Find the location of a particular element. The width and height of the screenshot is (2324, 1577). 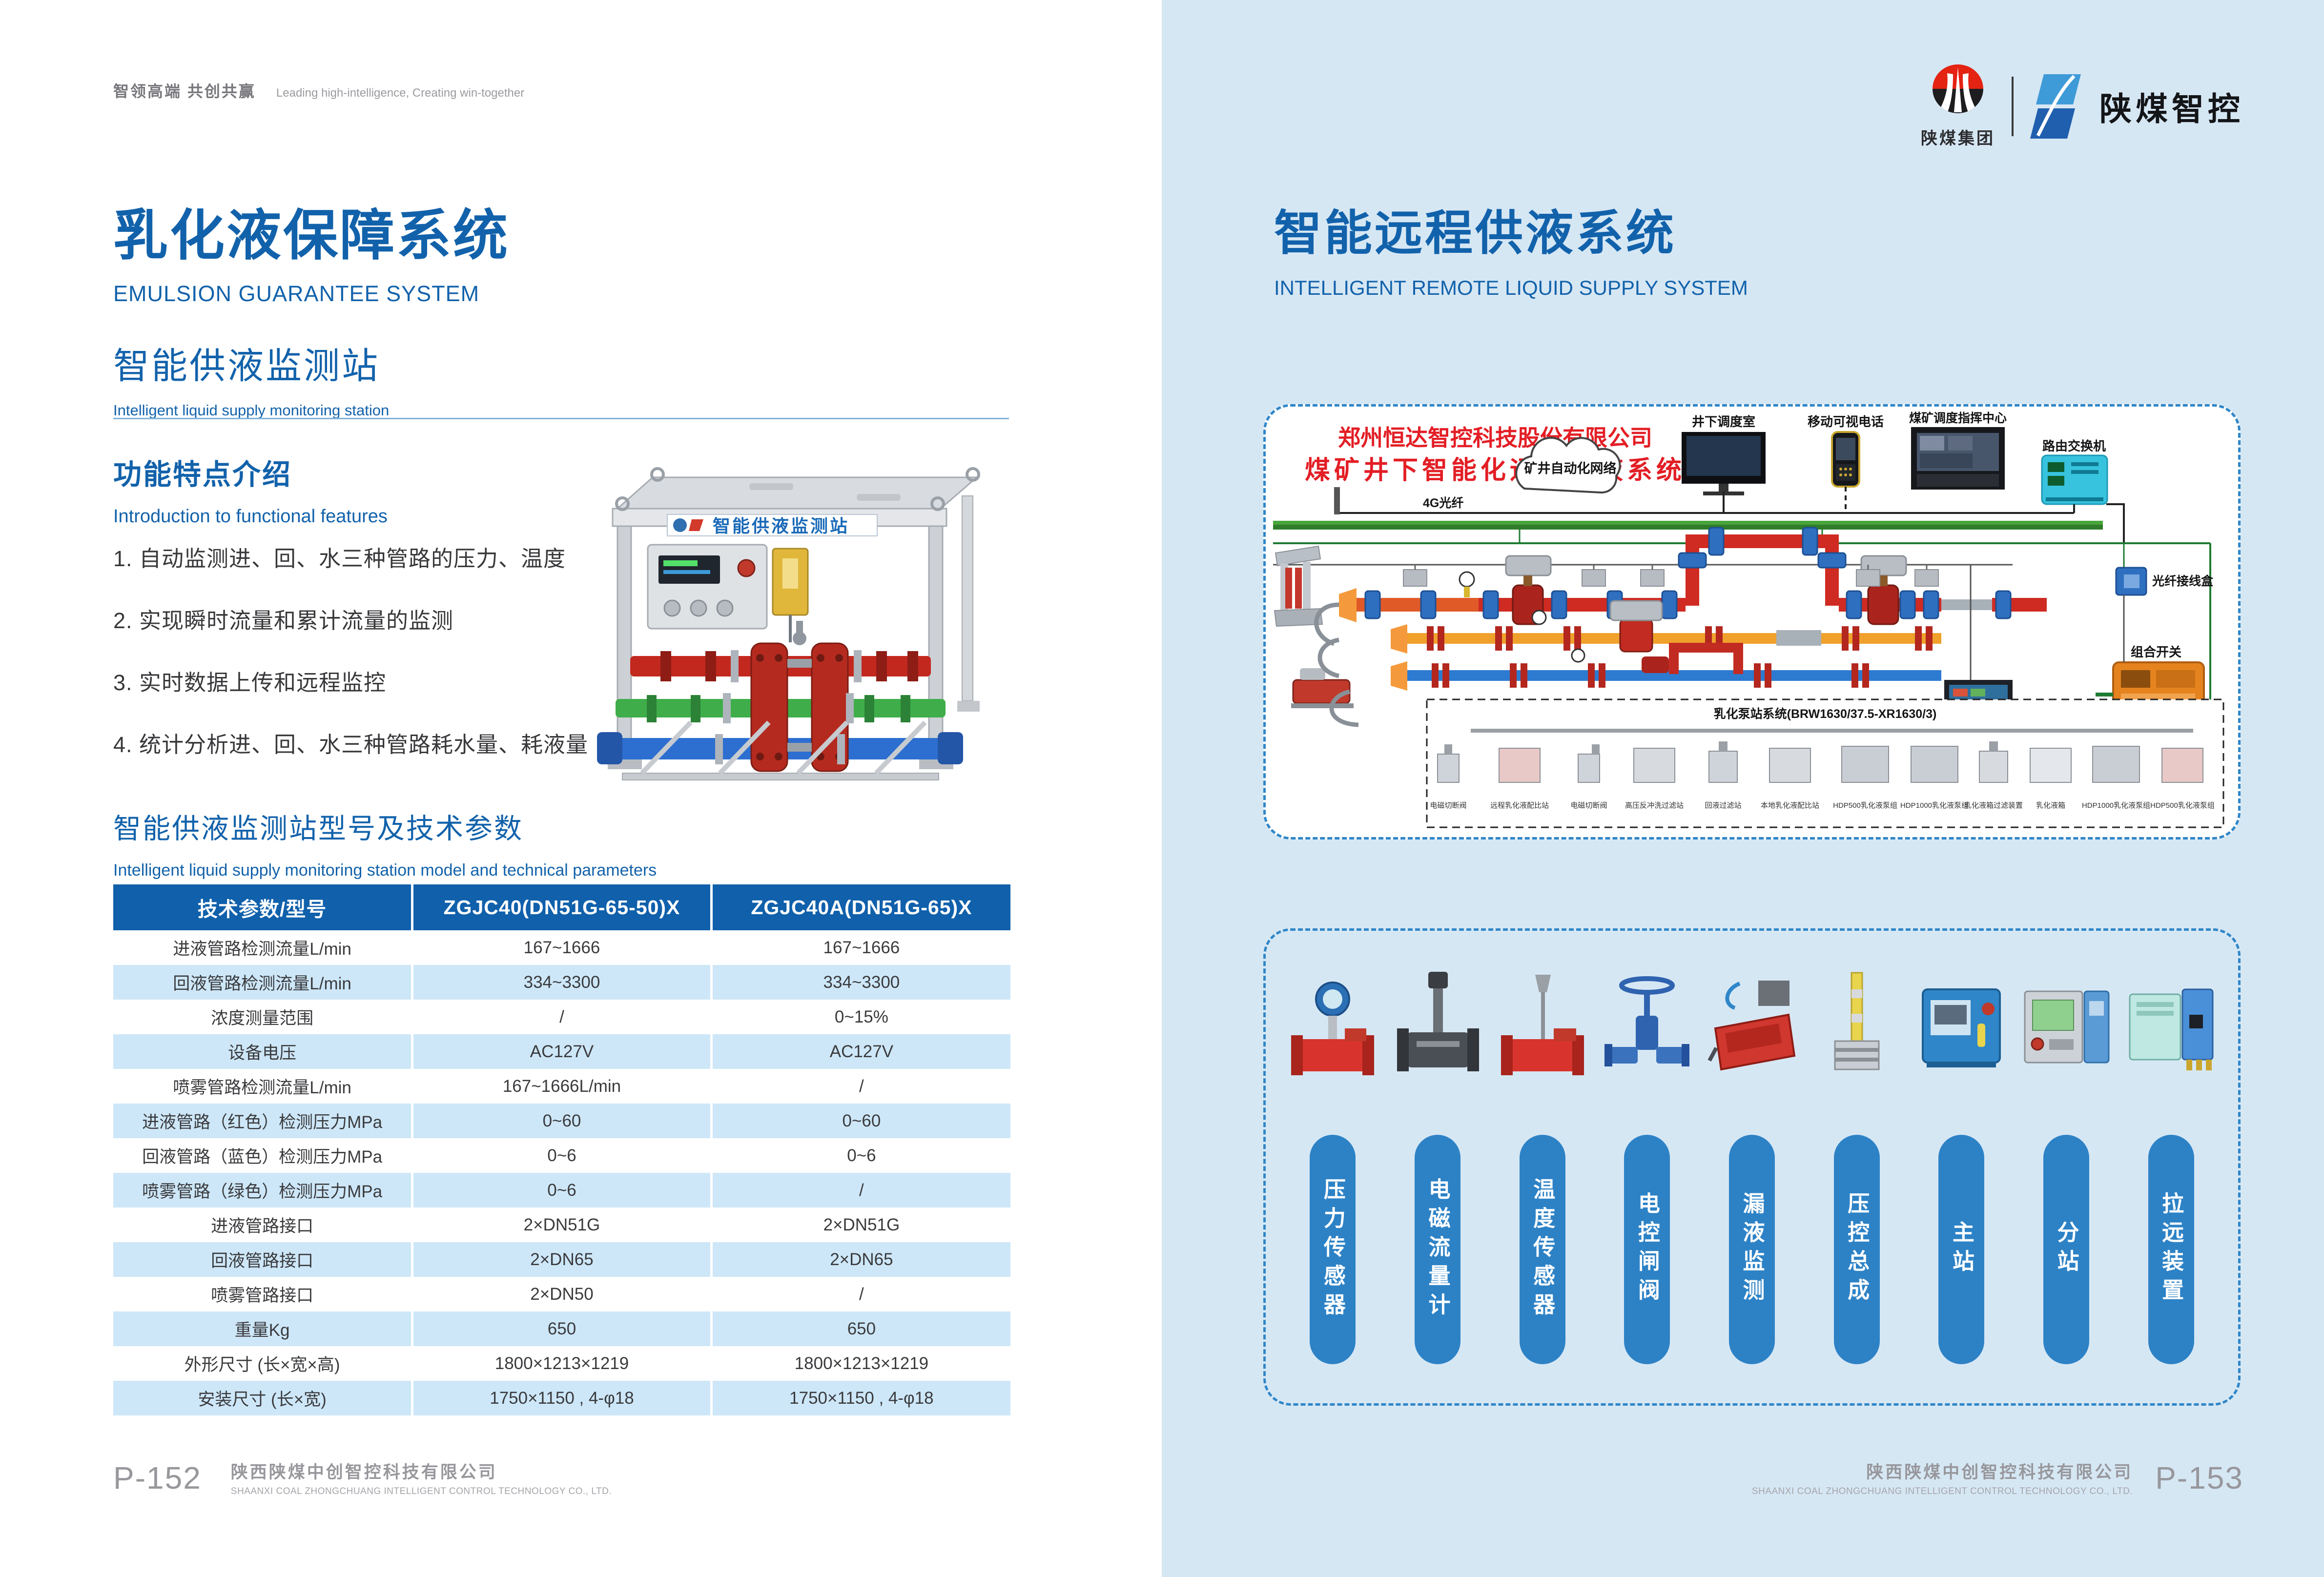

temperature-sensor-image is located at coordinates (1542, 1025).